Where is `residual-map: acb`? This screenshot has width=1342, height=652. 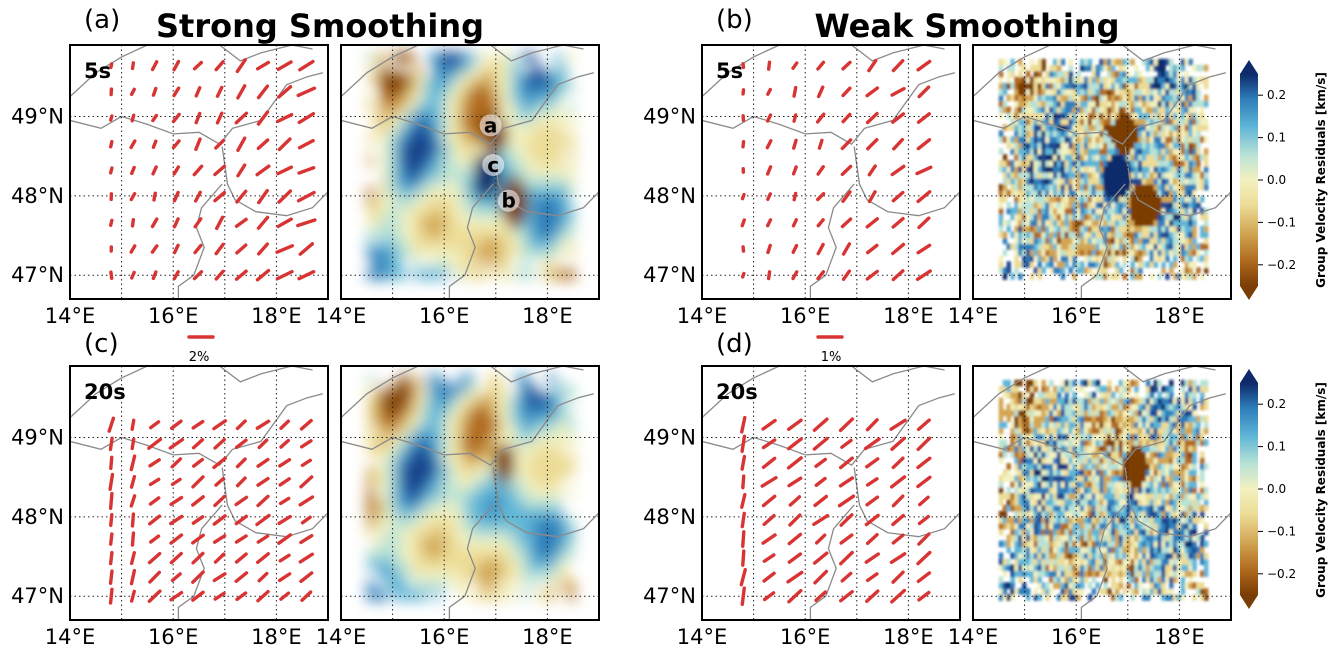
residual-map: acb is located at coordinates (470, 172).